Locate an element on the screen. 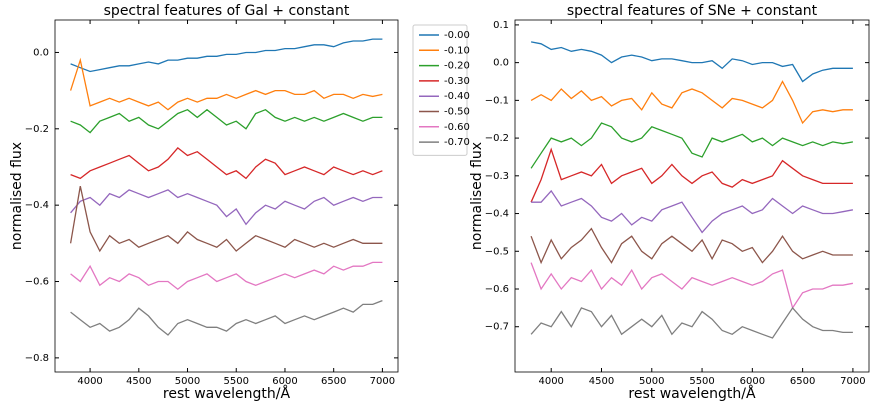 The height and width of the screenshot is (405, 872). legend-label: -0.00 is located at coordinates (457, 35).